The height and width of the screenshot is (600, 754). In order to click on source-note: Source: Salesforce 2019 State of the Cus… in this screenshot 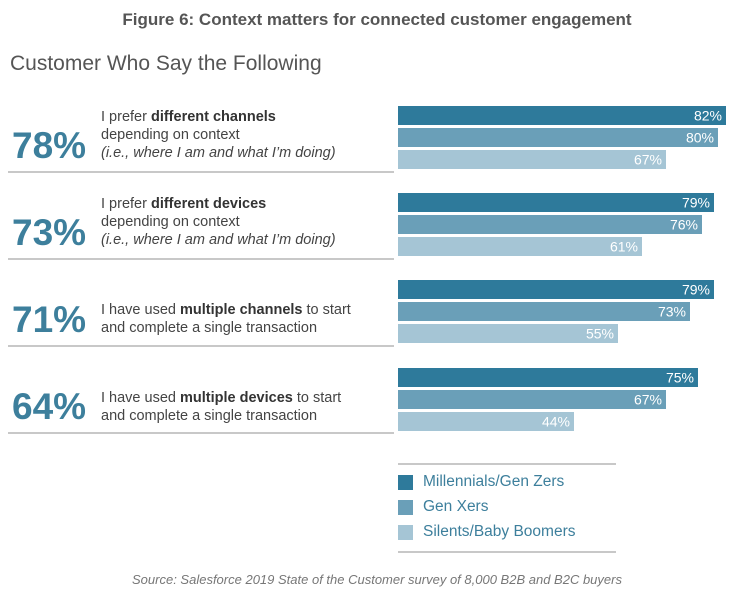, I will do `click(377, 579)`.